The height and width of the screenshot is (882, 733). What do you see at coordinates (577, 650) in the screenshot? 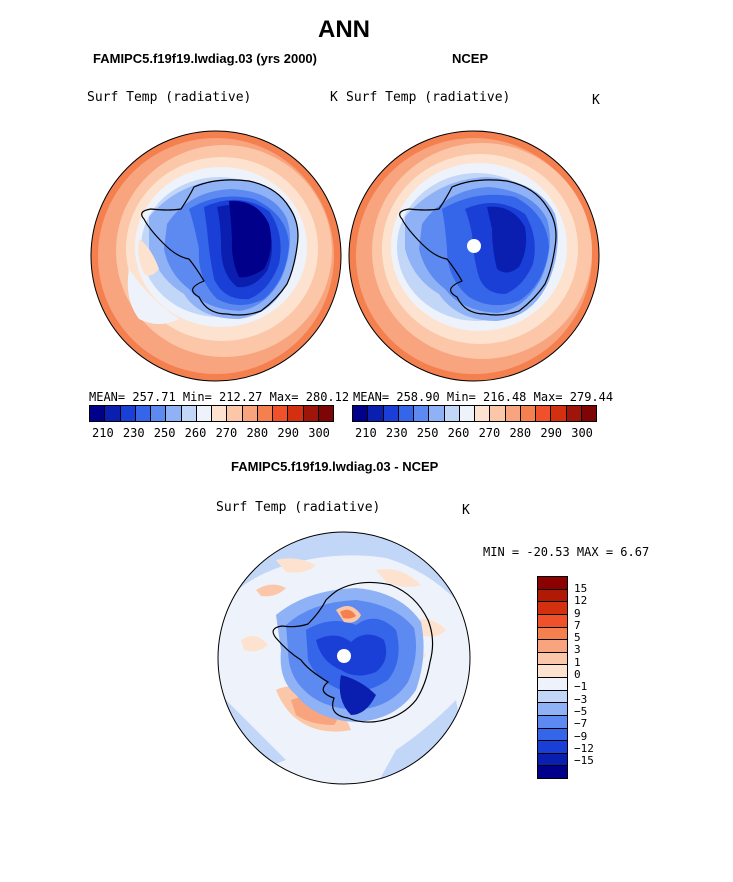
I see `colorbar-label: 3` at bounding box center [577, 650].